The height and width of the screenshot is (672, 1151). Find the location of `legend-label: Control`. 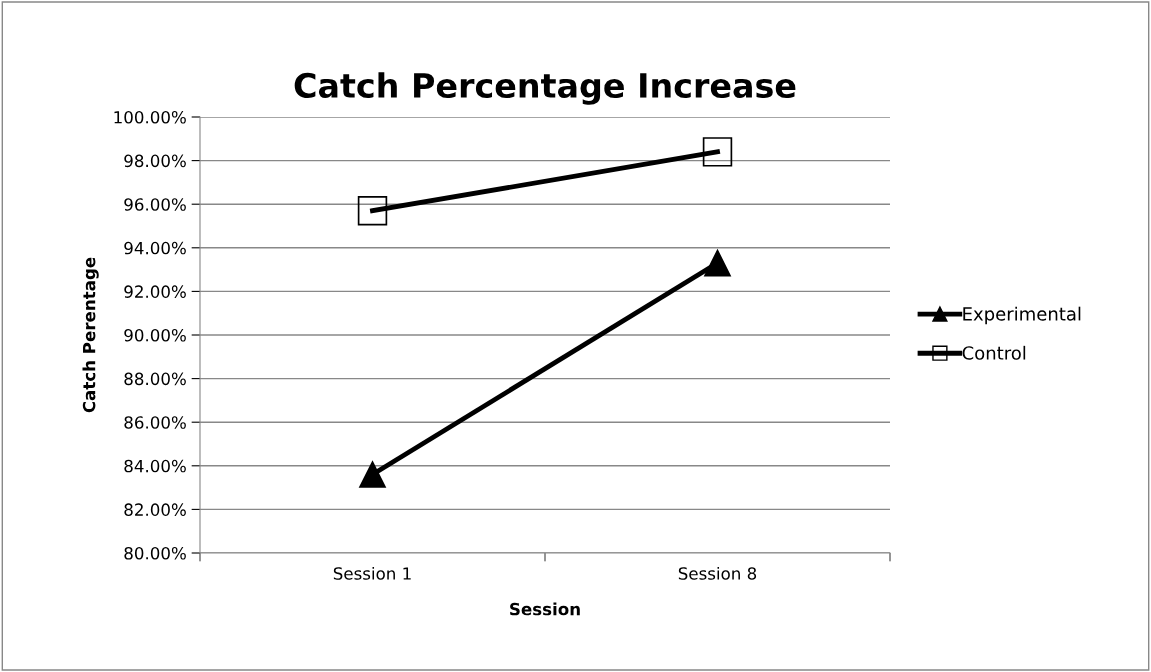

legend-label: Control is located at coordinates (994, 352).